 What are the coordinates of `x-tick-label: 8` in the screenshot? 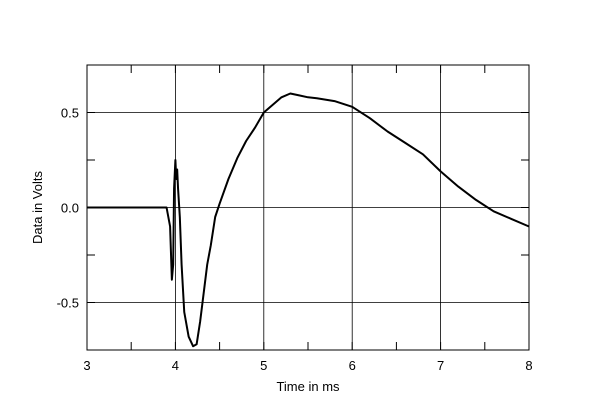 It's located at (528, 365).